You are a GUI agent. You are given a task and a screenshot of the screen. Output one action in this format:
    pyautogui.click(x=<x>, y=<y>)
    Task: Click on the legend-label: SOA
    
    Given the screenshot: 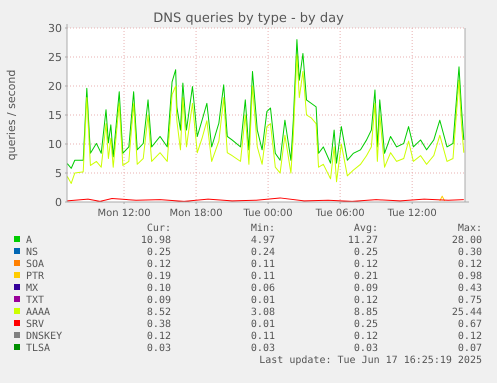 What is the action you would take?
    pyautogui.click(x=35, y=264)
    